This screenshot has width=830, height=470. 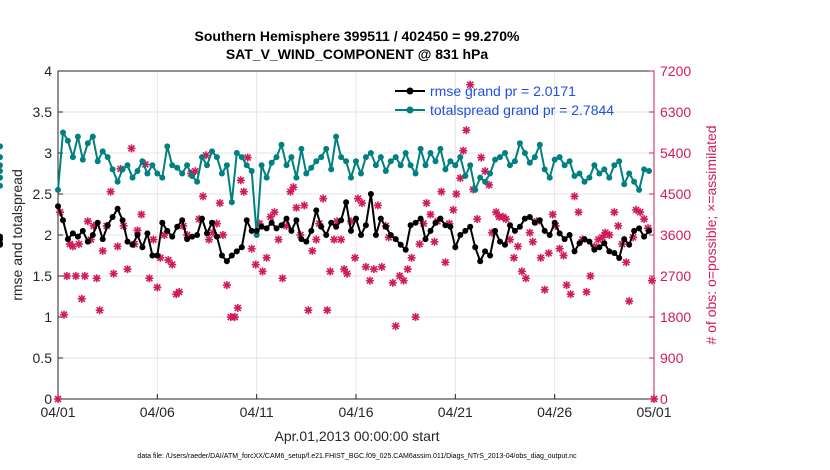 I want to click on y-tick-label: 0, so click(x=48, y=399).